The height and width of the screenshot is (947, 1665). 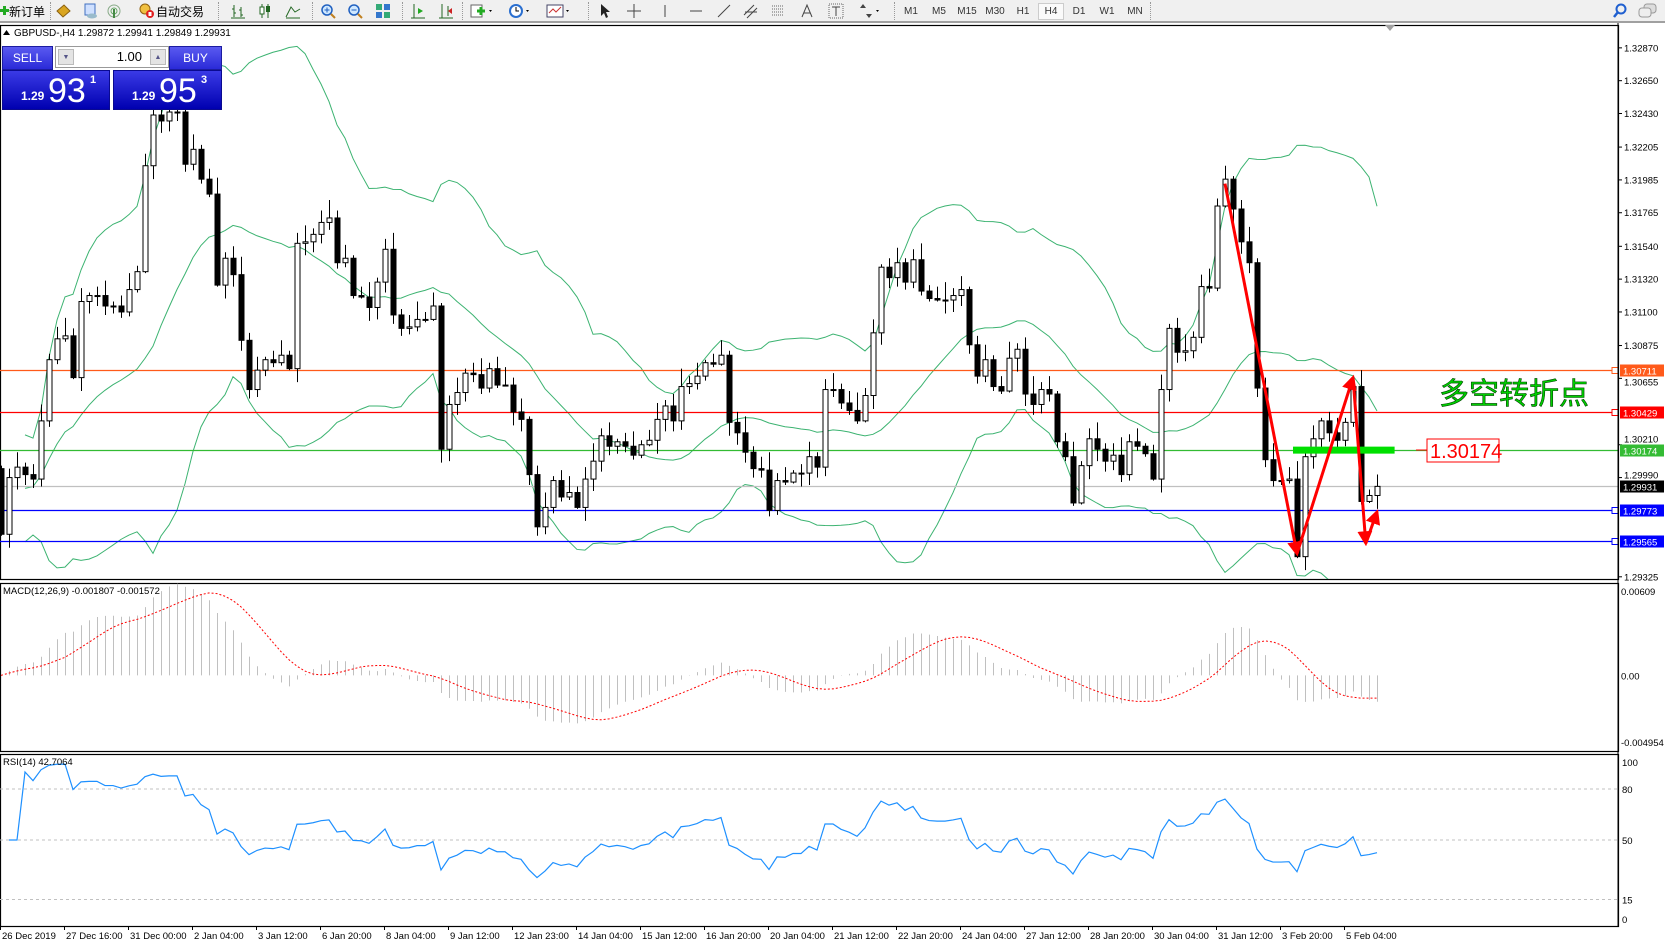 What do you see at coordinates (1459, 450) in the screenshot?
I see `level-price-box: 1.30174` at bounding box center [1459, 450].